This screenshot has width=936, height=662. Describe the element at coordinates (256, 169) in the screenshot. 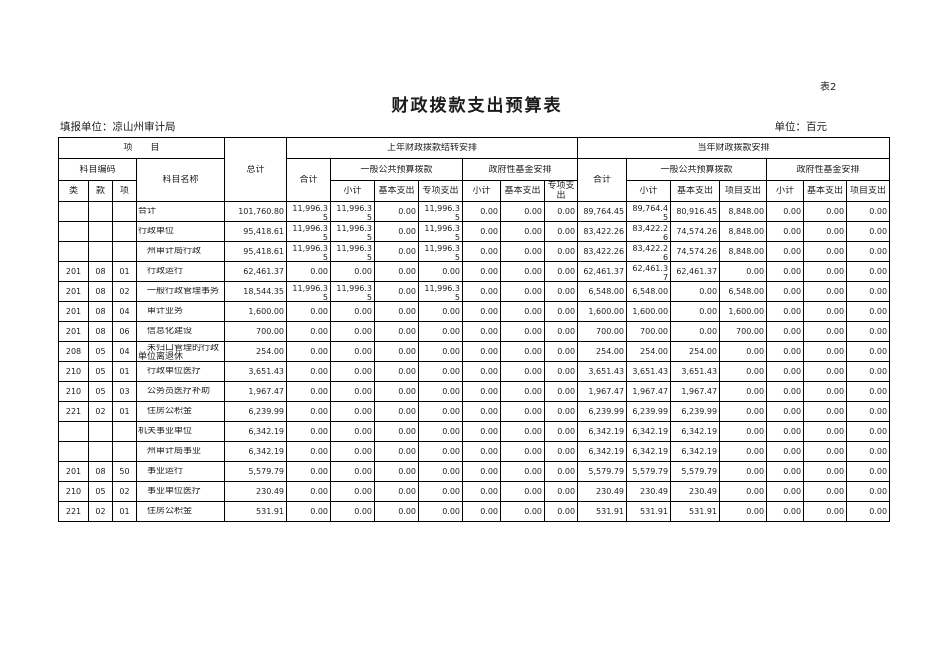

I see `header-grand-total: 总计` at that location.